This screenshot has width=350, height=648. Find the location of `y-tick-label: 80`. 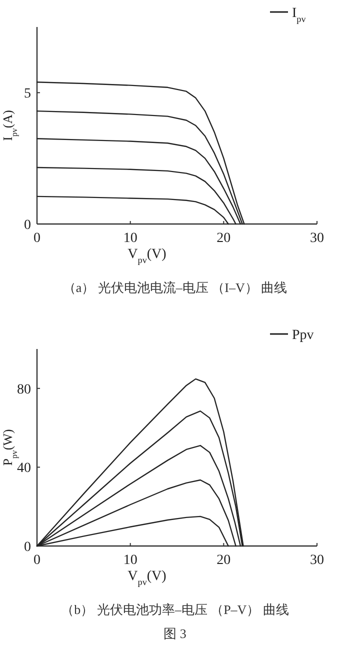

y-tick-label: 80 is located at coordinates (24, 390).